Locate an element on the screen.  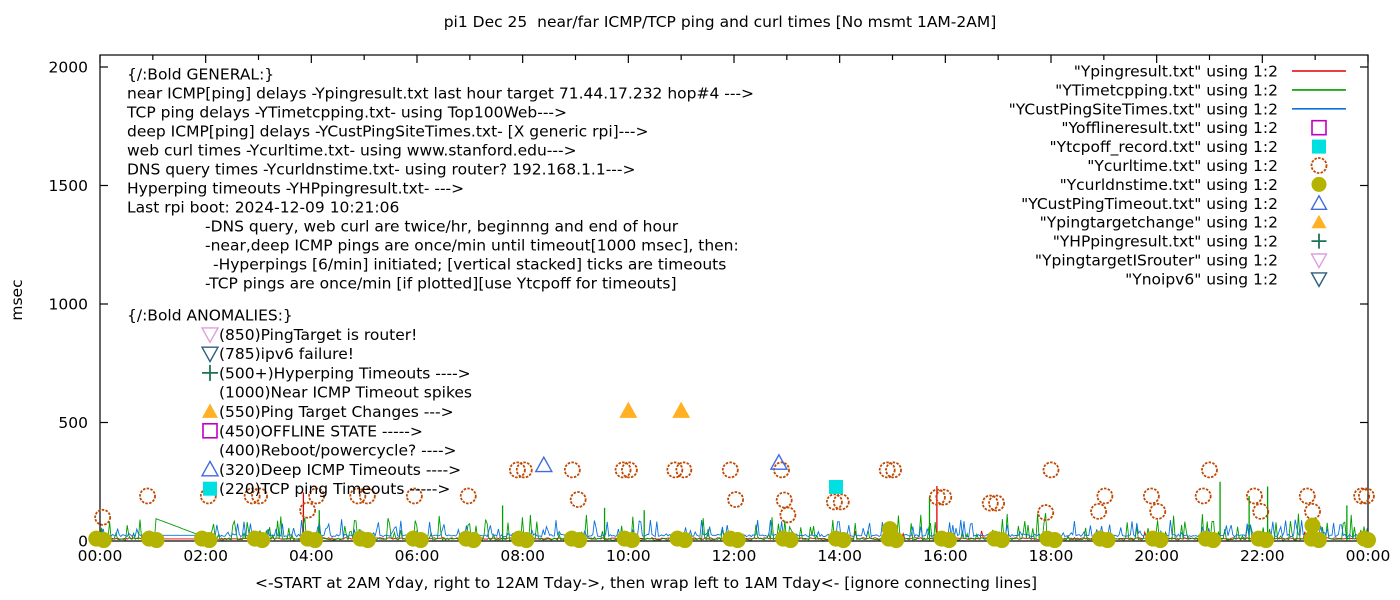
legend-marker-triangle-up-open-icon is located at coordinates (1319, 202).